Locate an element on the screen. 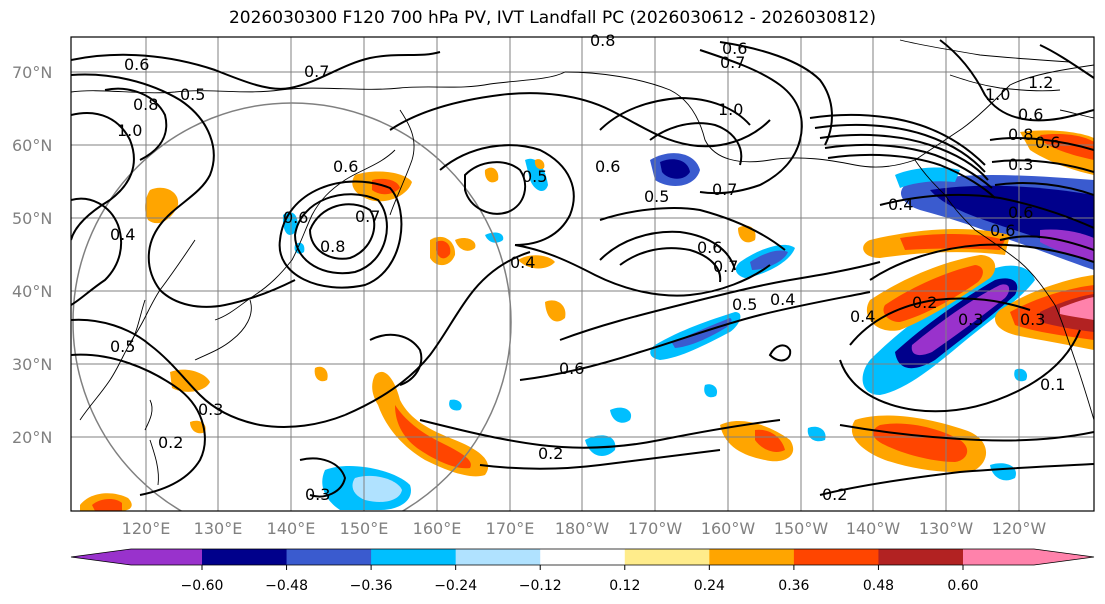 This screenshot has width=1105, height=604. lon-label: 130°E is located at coordinates (218, 528).